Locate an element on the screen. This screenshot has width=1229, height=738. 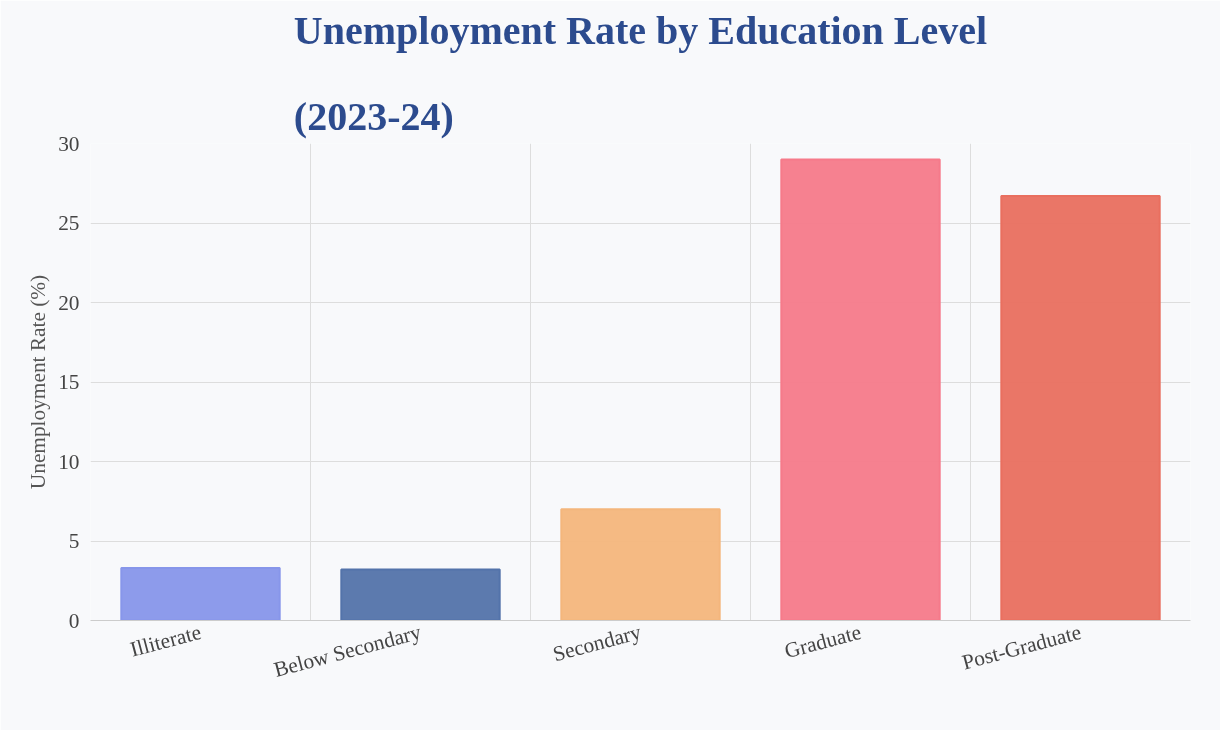
y-tick-label: 10 is located at coordinates (69, 461).